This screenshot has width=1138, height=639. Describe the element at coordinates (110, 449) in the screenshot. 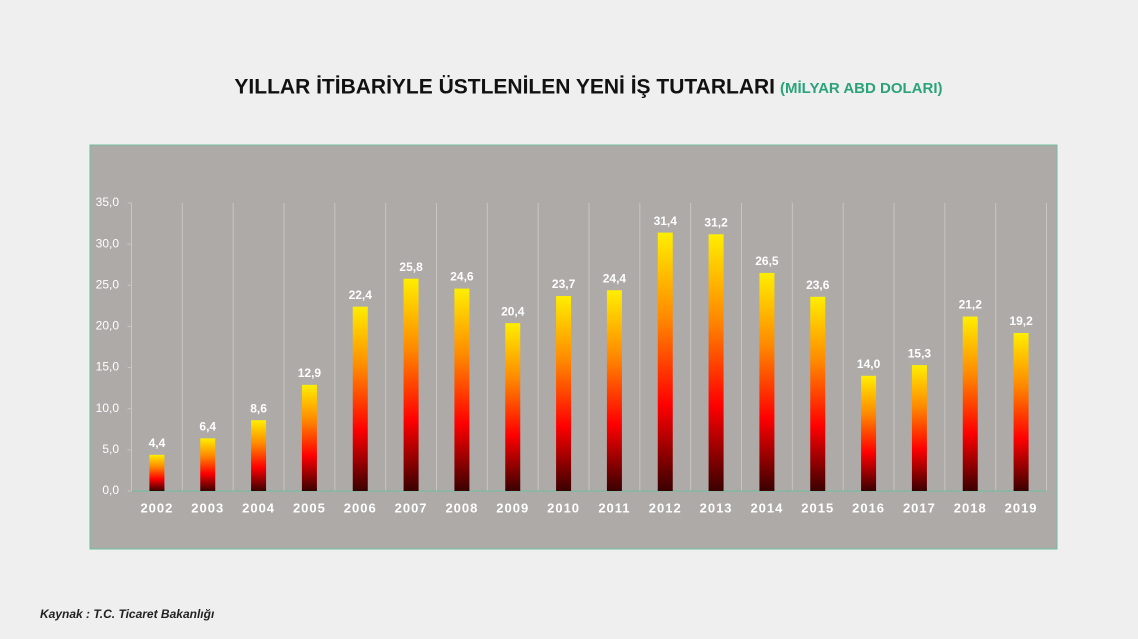

I see `y-tick-label: 5,0` at that location.